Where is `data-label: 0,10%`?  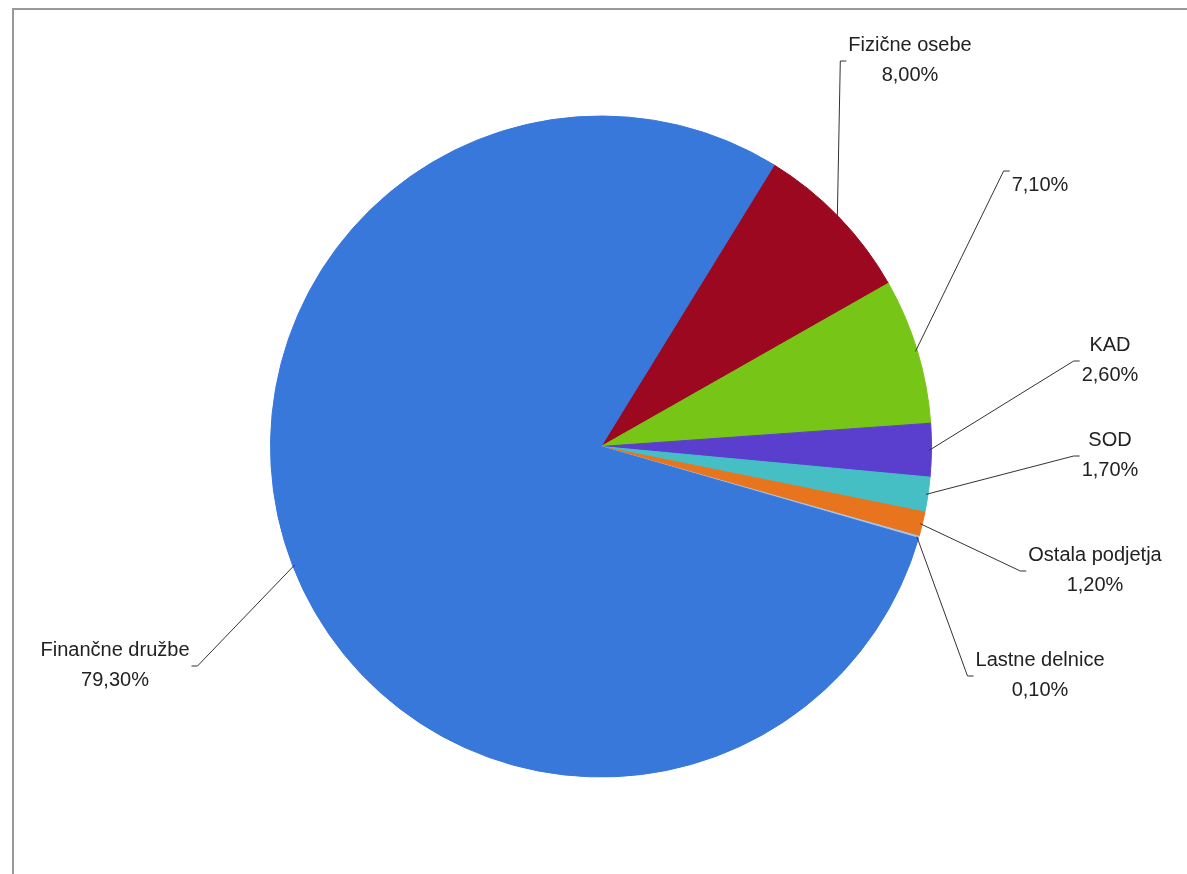
data-label: 0,10% is located at coordinates (1040, 688).